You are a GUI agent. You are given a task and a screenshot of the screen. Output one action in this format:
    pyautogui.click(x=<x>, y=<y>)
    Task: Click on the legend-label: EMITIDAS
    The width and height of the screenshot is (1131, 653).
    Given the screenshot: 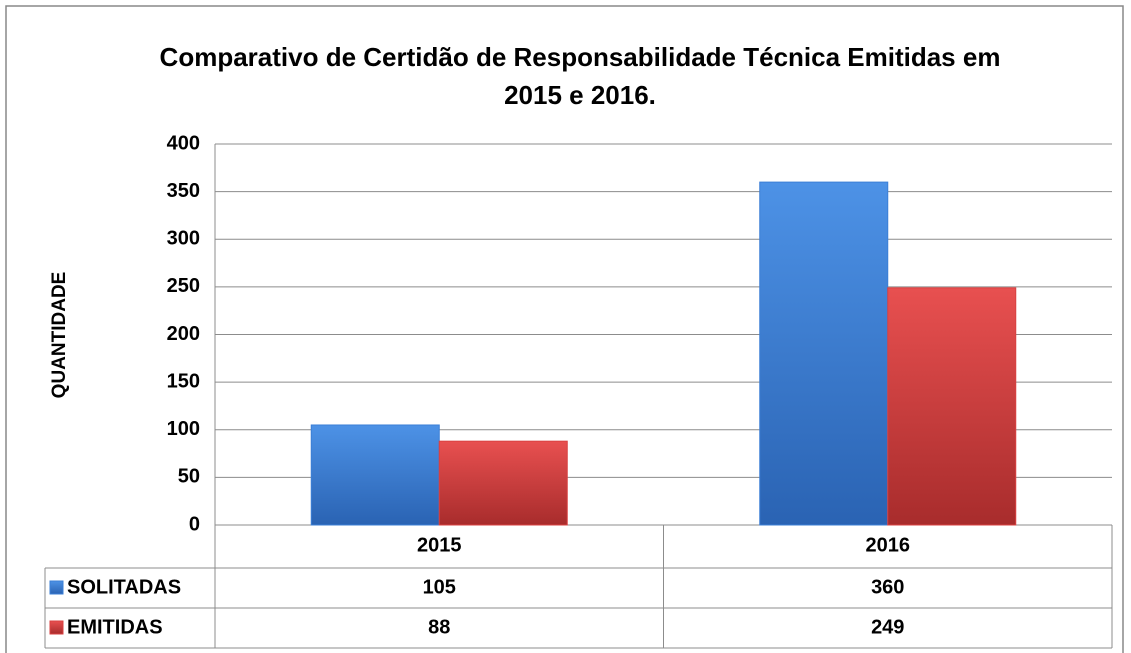 What is the action you would take?
    pyautogui.click(x=115, y=627)
    